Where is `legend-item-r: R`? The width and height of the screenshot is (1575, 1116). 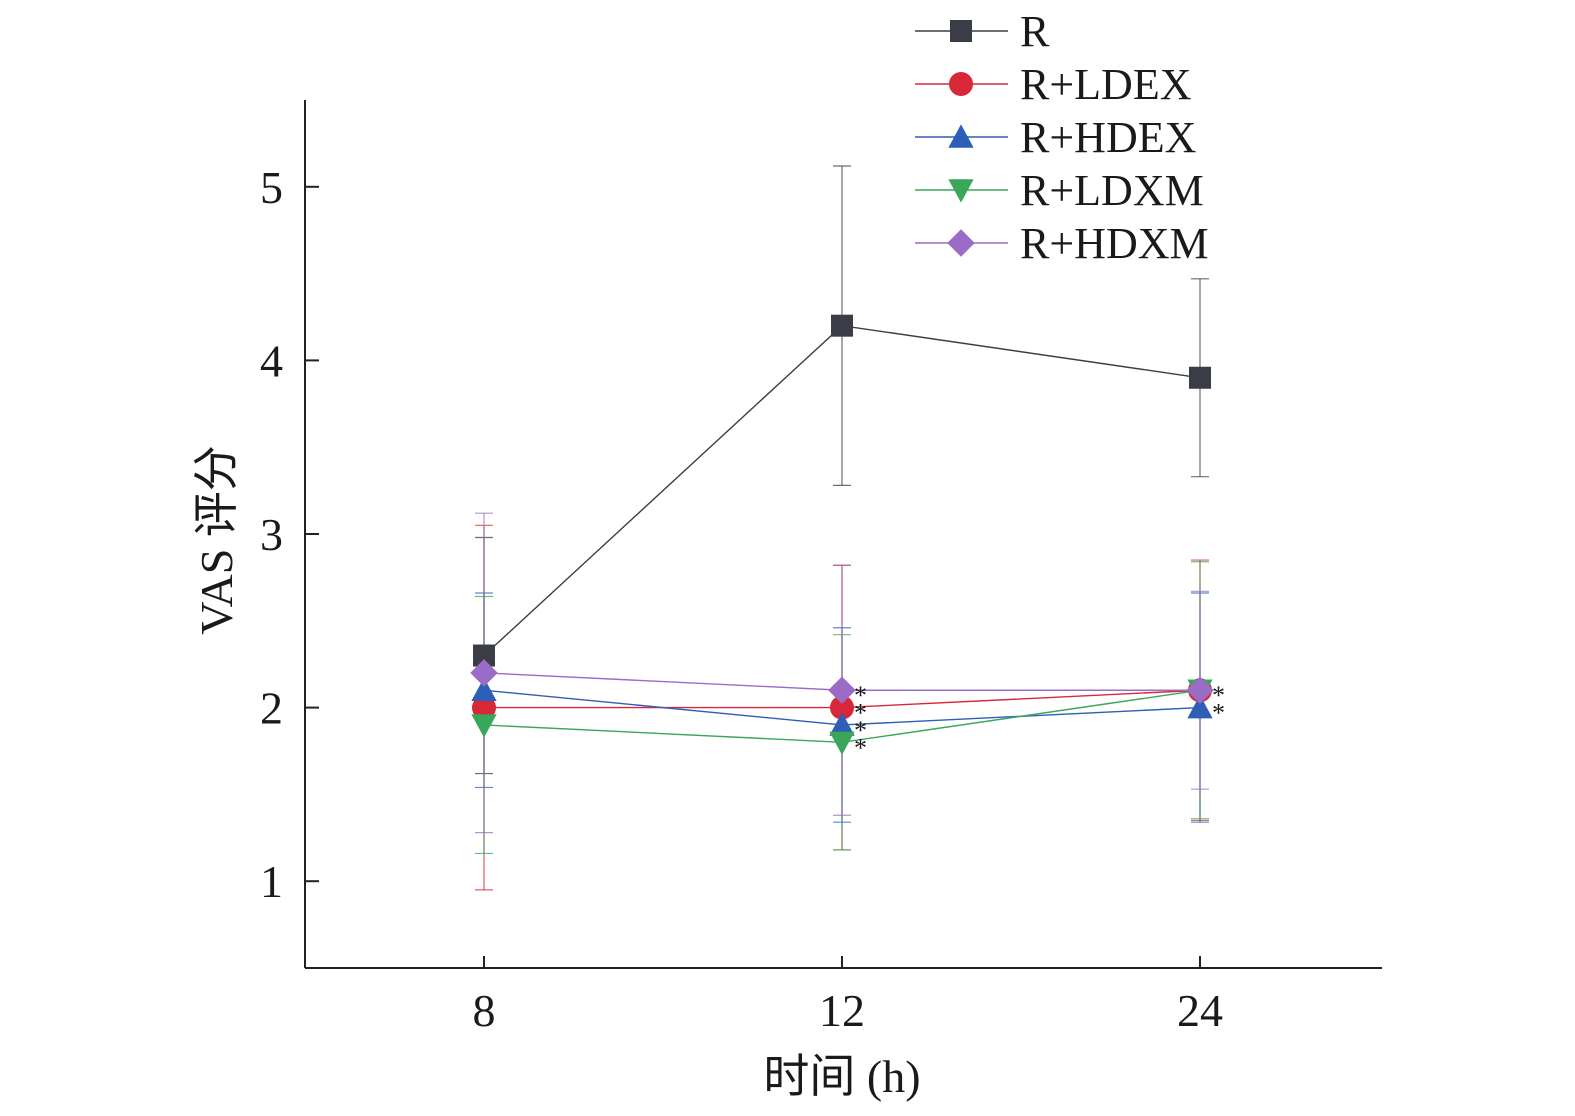 legend-item-r: R is located at coordinates (982, 31).